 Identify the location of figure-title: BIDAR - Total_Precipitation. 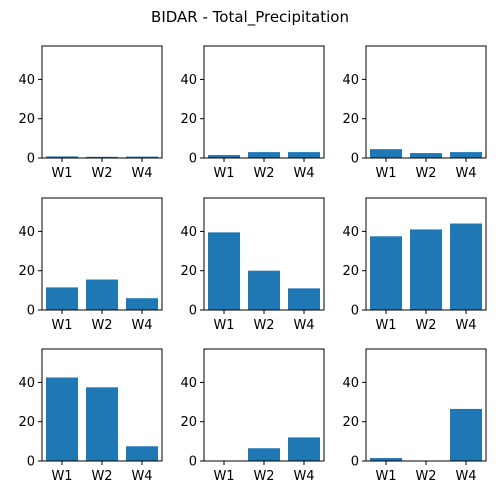
(250, 17).